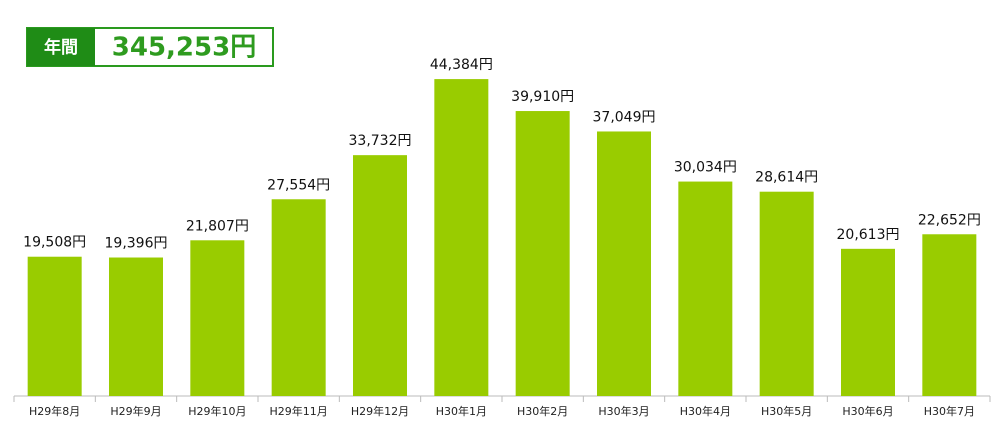  Describe the element at coordinates (705, 168) in the screenshot. I see `value-label: 30,034円` at that location.